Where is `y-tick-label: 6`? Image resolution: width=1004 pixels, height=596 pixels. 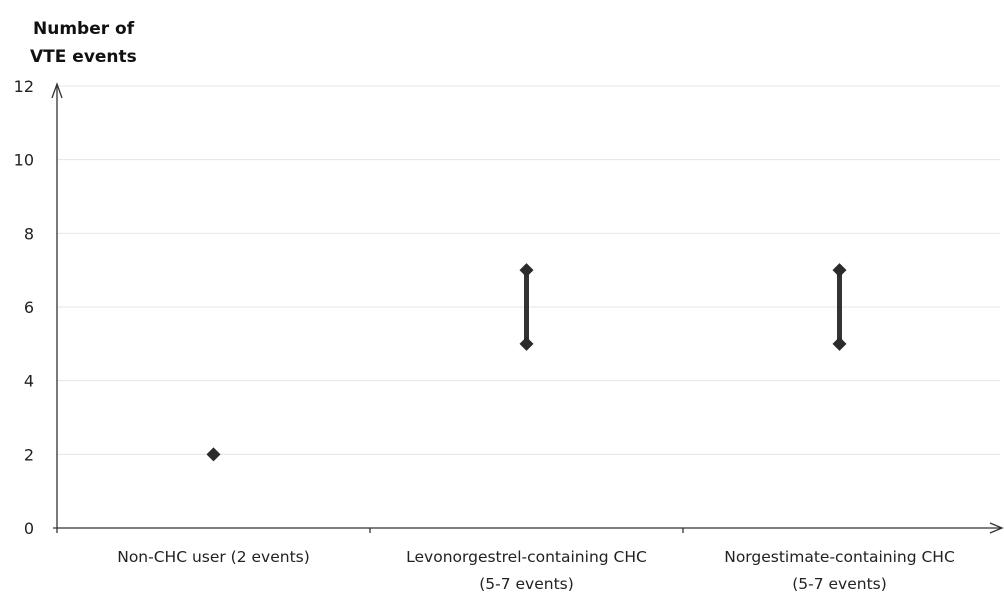
y-tick-label: 6 is located at coordinates (29, 307).